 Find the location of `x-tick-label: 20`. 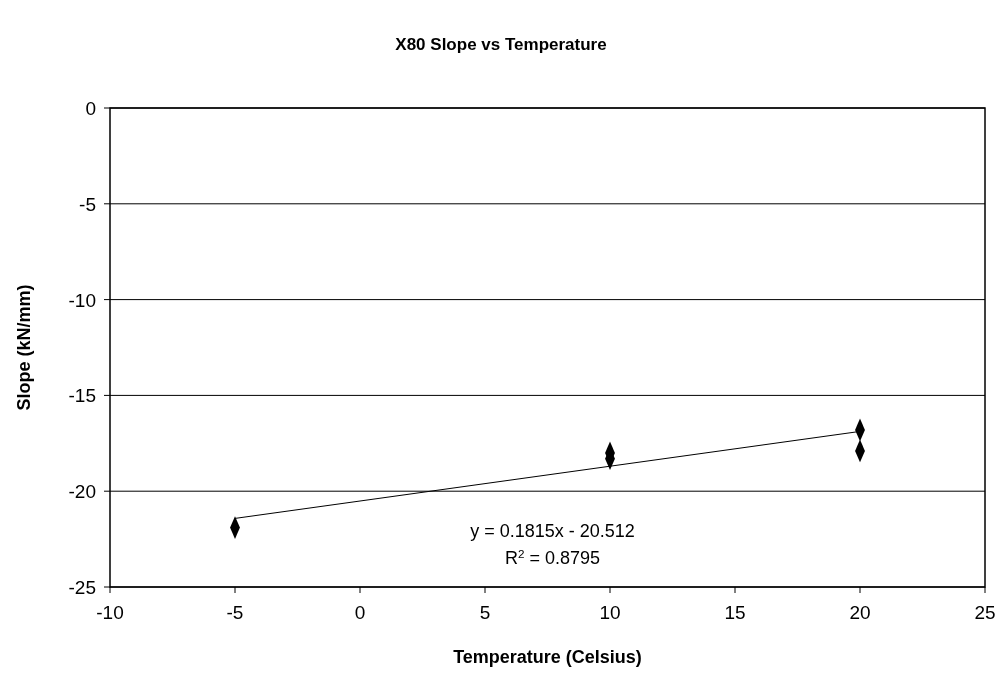

x-tick-label: 20 is located at coordinates (860, 612).